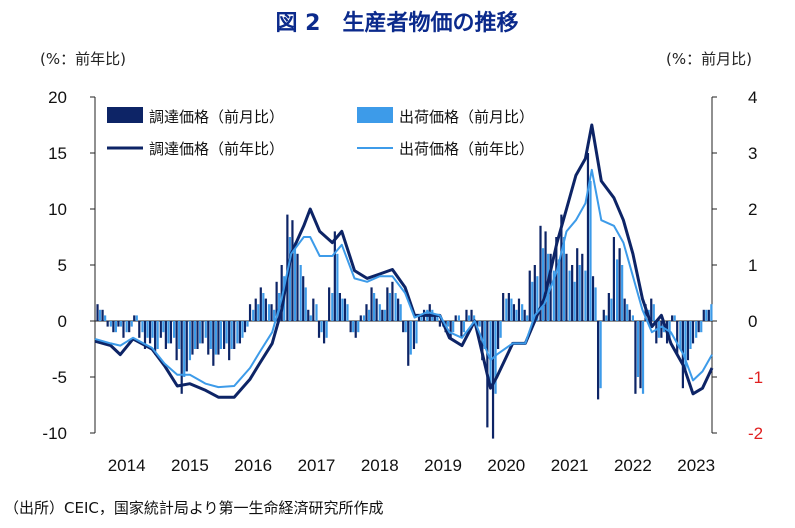  Describe the element at coordinates (57, 97) in the screenshot. I see `left-tick-label: 20` at that location.